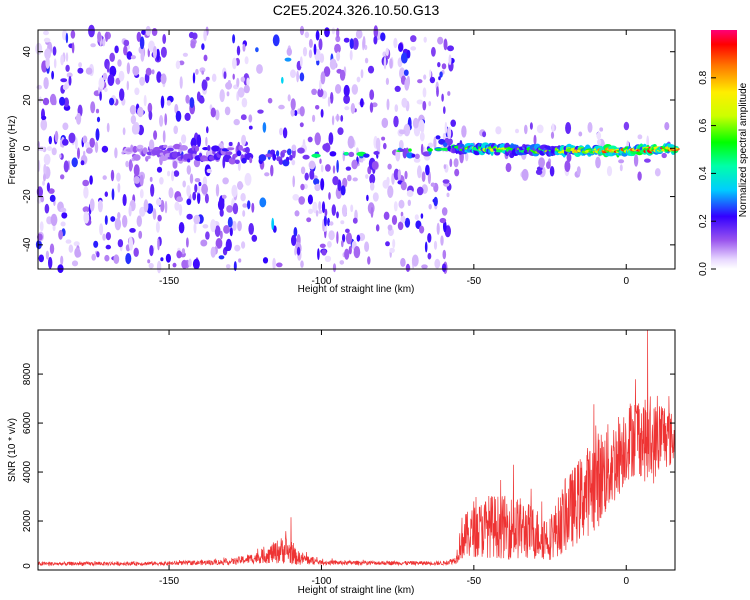  I want to click on colorbar-tick-label: 0.4, so click(703, 173).